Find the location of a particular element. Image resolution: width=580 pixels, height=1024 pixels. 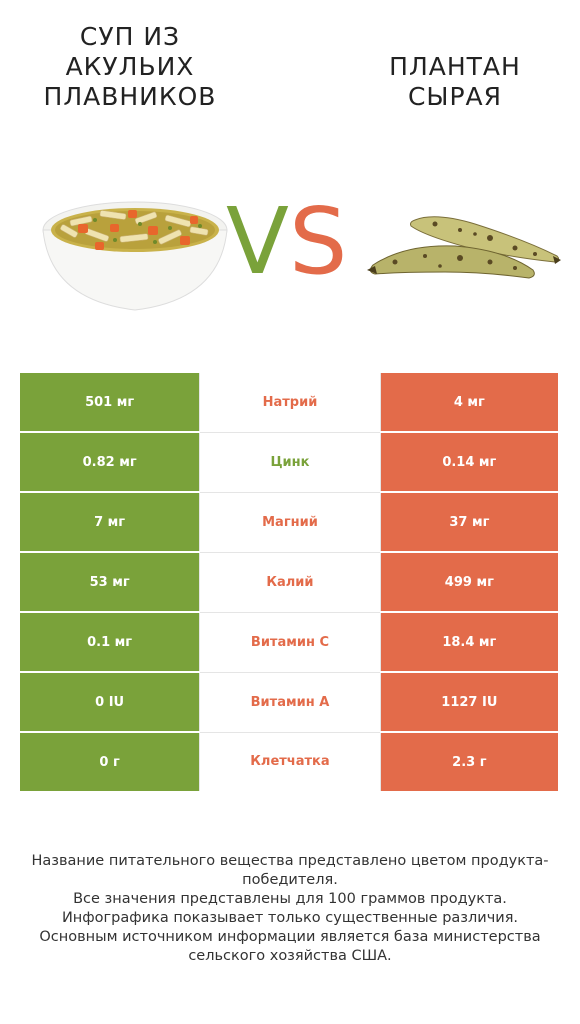

left-value: 0.1 мг is located at coordinates (110, 641).